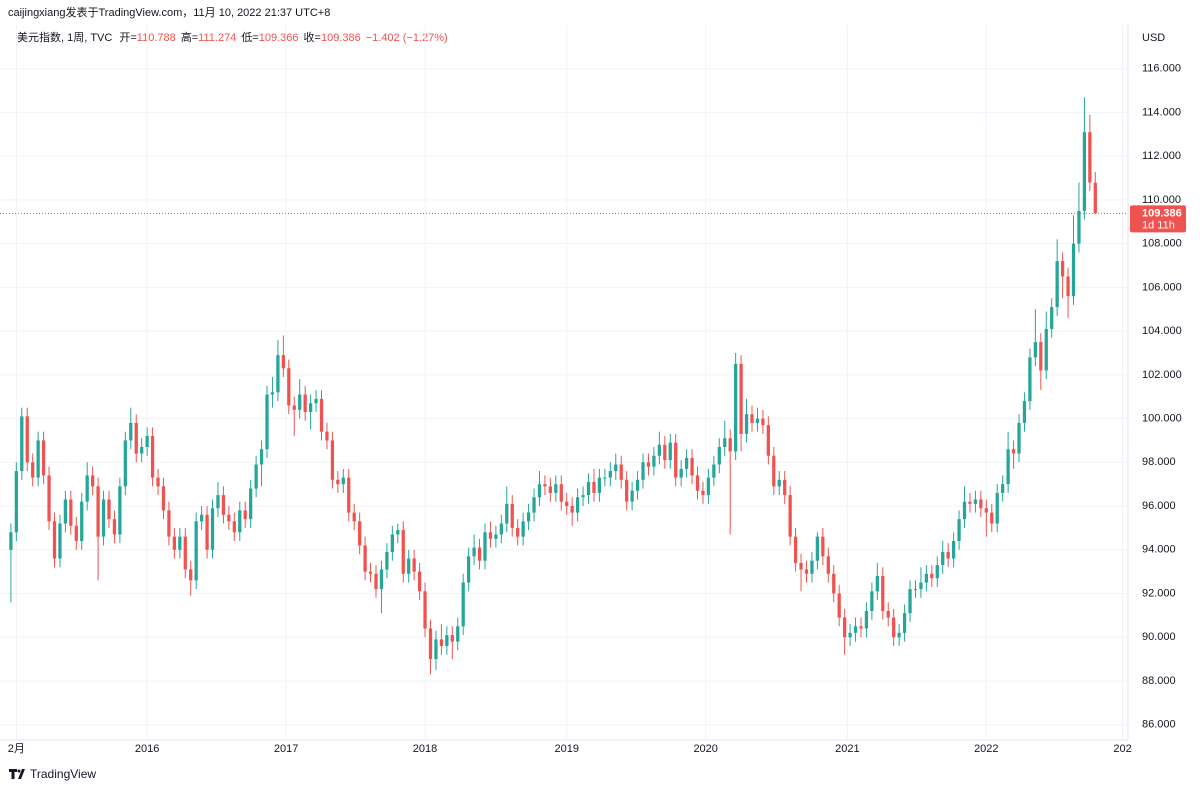 This screenshot has height=790, width=1200. Describe the element at coordinates (1159, 681) in the screenshot. I see `y-tick-label: 88.000` at that location.